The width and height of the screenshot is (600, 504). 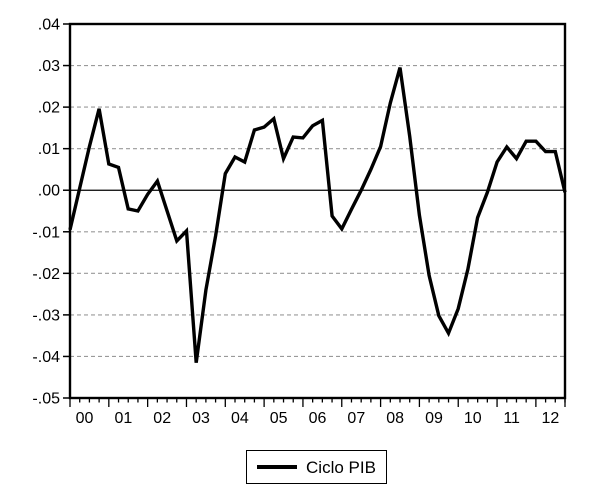 I want to click on legend-label: Ciclo PIB, so click(x=341, y=467).